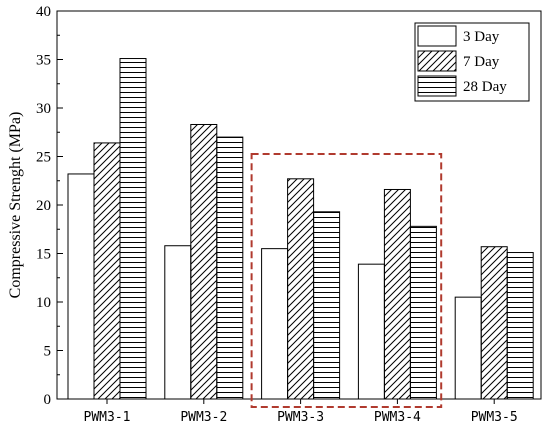 The width and height of the screenshot is (550, 434). What do you see at coordinates (327, 305) in the screenshot?
I see `bar-pwm3-3-28-day` at bounding box center [327, 305].